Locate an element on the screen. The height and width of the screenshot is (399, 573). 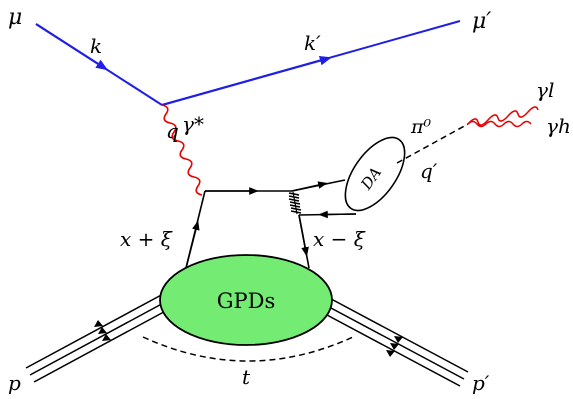
q-label: q is located at coordinates (172, 131).